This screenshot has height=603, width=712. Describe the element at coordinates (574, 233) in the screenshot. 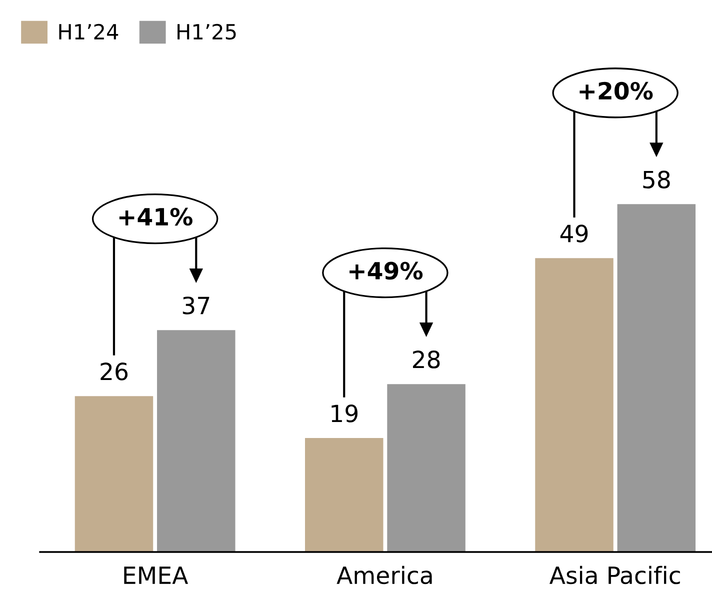

I see `data-label: 49` at that location.